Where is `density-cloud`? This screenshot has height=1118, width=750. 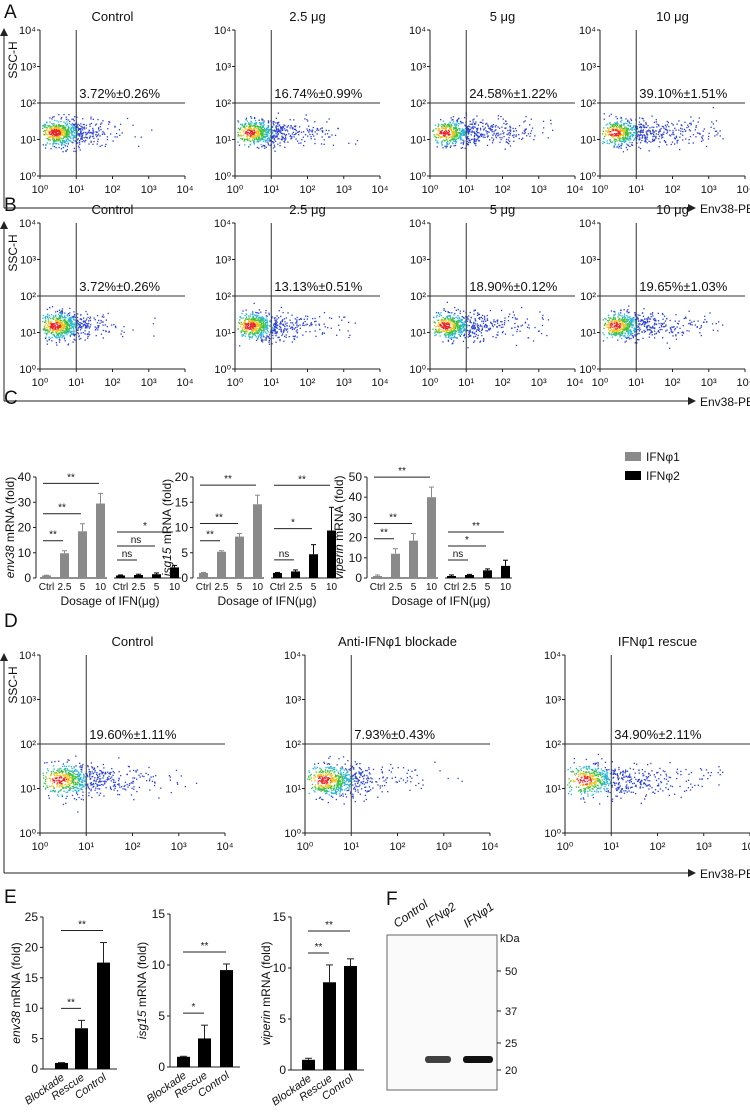 density-cloud is located at coordinates (298, 132).